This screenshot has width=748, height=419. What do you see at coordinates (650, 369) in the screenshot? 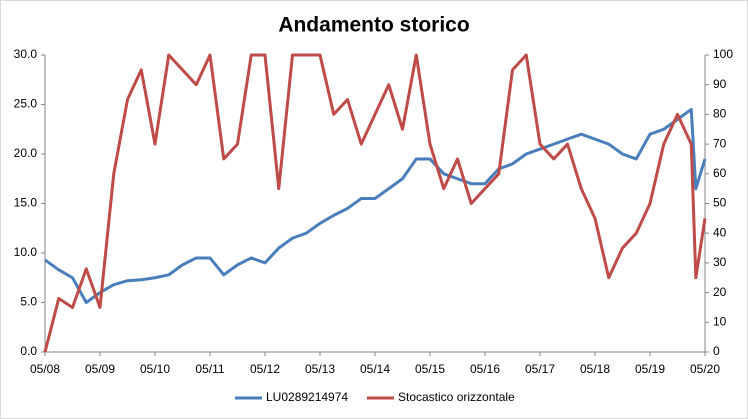
I see `x-tick-label: 05/19` at bounding box center [650, 369].